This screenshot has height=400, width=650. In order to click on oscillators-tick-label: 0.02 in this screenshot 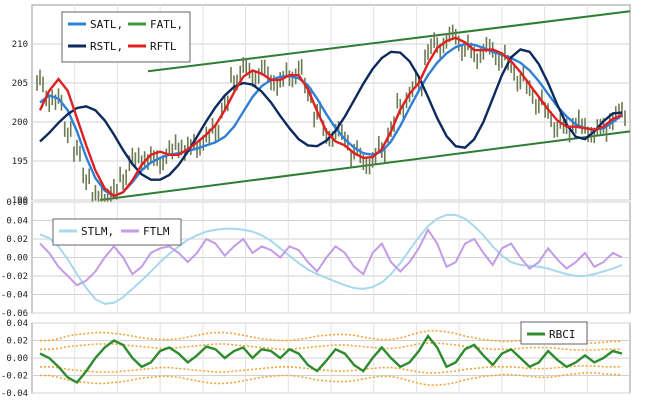, I will do `click(17, 240)`.